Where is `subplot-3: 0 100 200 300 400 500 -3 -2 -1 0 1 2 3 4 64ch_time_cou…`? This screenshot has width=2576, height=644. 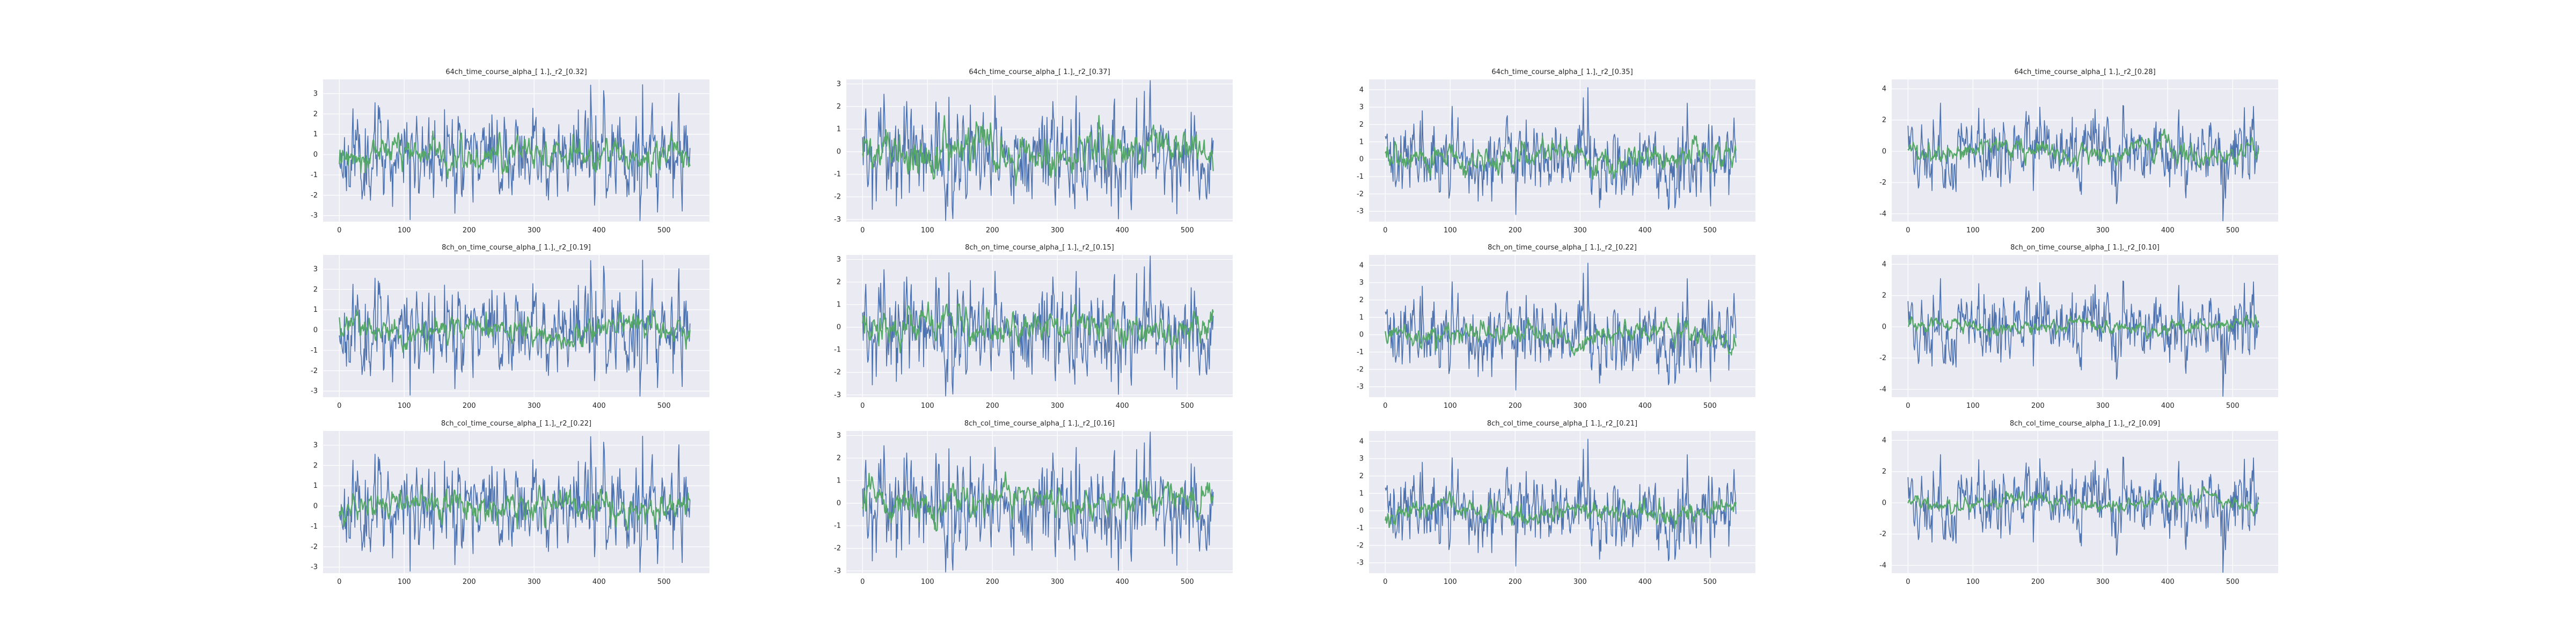
subplot-3: 0 100 200 300 400 500 -3 -2 -1 0 1 2 3 4 64ch_time_cou… is located at coordinates (1556, 151).